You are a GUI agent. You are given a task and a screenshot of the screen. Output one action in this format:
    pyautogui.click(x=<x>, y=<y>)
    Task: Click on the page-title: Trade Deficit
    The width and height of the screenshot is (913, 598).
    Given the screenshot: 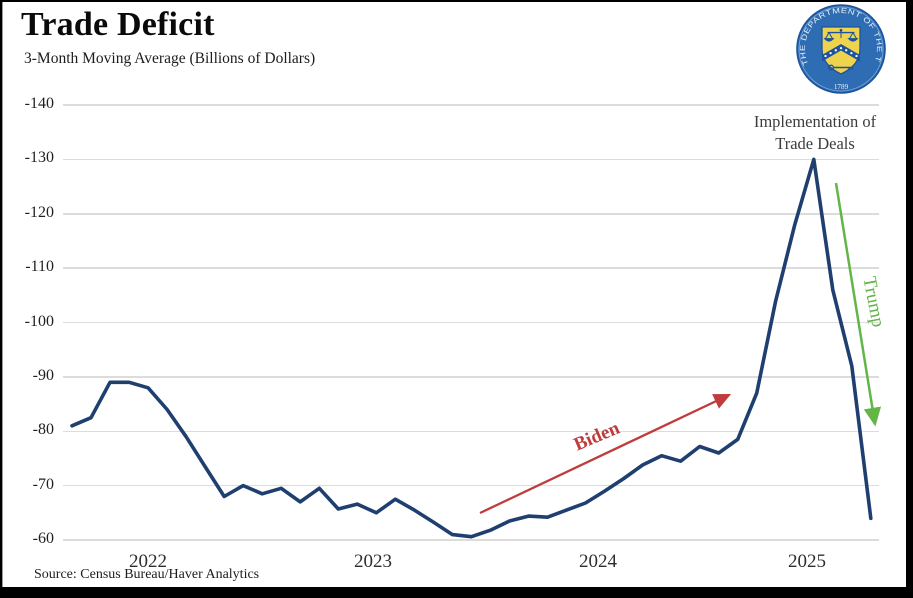 What is the action you would take?
    pyautogui.click(x=118, y=24)
    